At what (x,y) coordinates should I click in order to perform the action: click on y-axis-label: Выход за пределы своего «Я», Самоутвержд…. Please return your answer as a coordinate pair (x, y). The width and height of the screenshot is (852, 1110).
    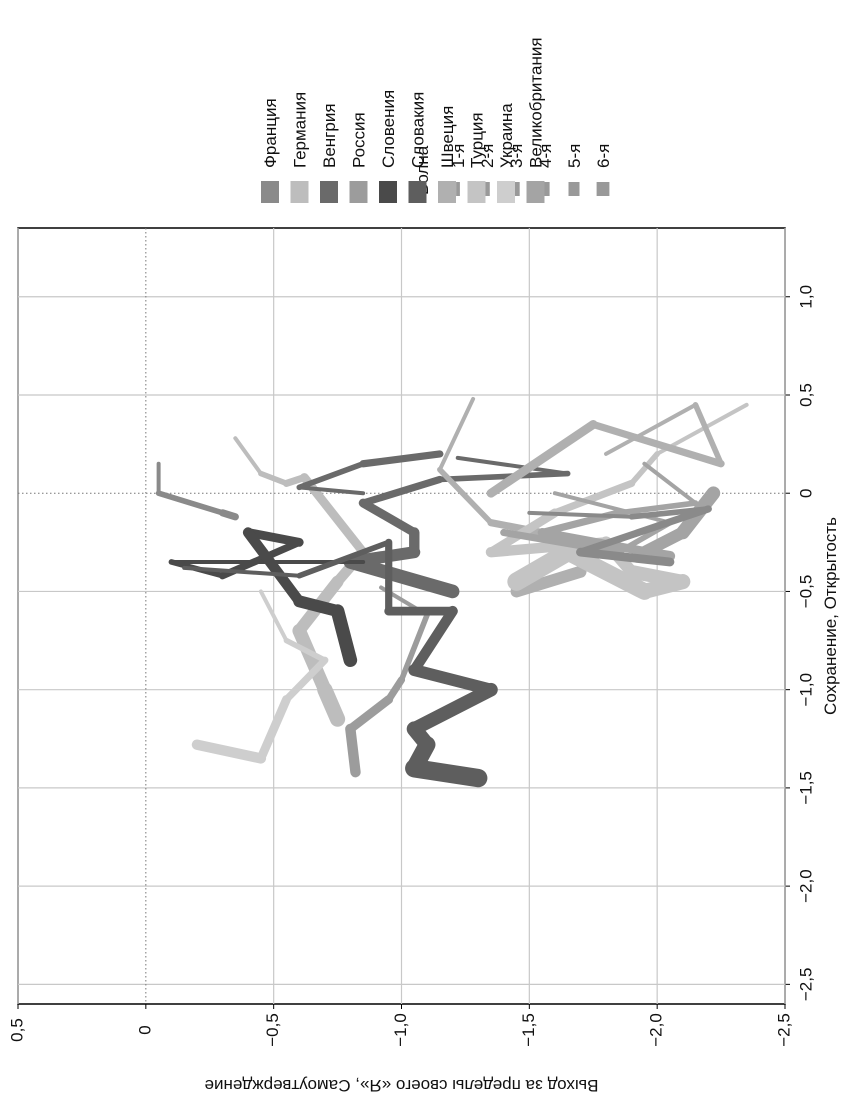
    Looking at the image, I should click on (402, 1085).